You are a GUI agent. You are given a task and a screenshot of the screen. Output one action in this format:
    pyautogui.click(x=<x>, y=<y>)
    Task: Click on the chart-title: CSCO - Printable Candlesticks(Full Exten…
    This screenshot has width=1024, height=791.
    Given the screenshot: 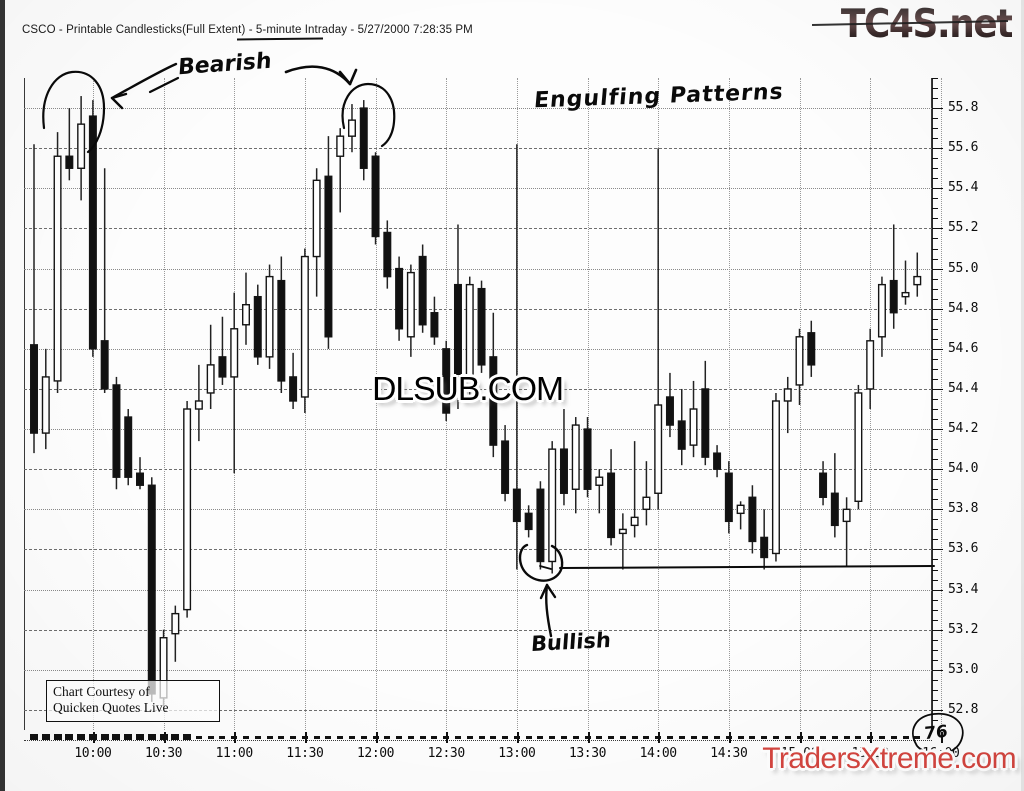 What is the action you would take?
    pyautogui.click(x=247, y=30)
    